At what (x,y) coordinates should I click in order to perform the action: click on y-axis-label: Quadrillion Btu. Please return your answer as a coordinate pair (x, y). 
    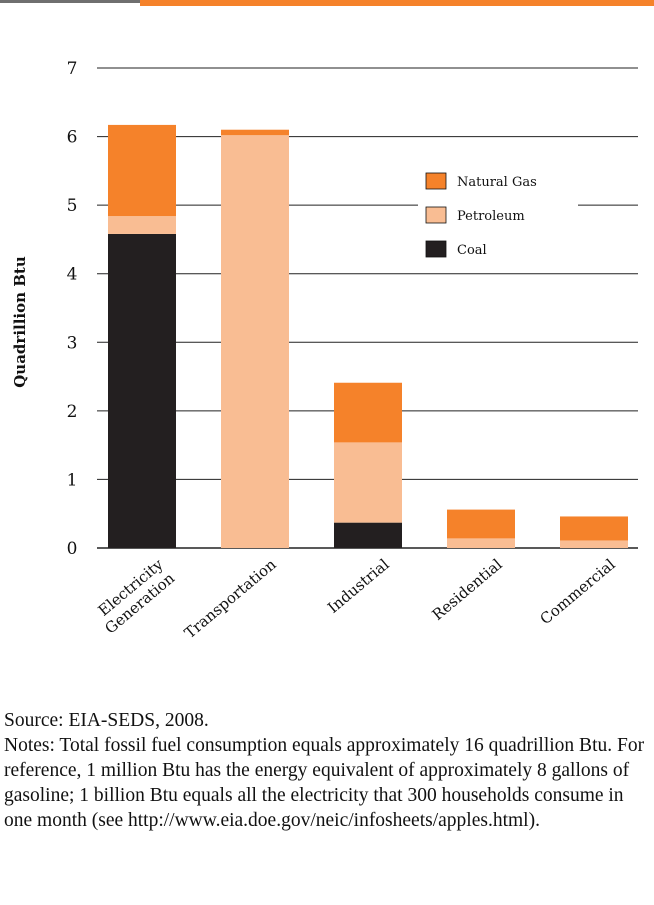
    Looking at the image, I should click on (20, 322).